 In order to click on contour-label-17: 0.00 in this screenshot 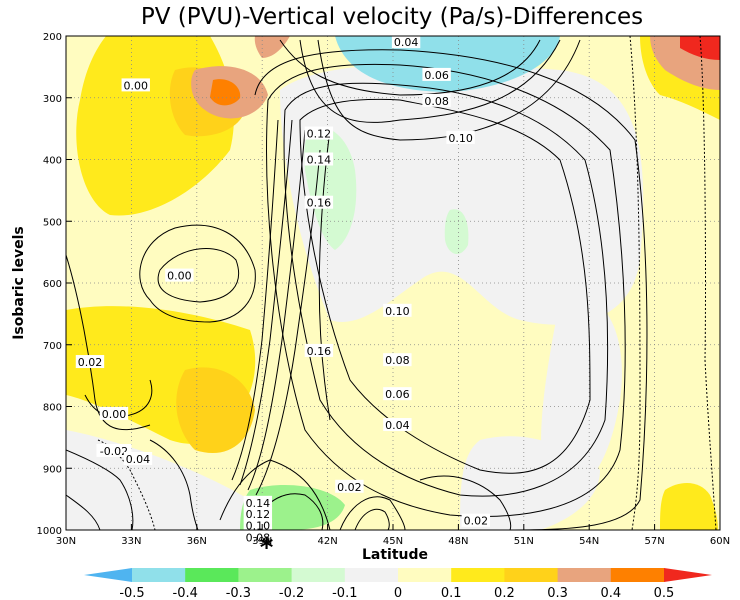, I will do `click(114, 414)`.